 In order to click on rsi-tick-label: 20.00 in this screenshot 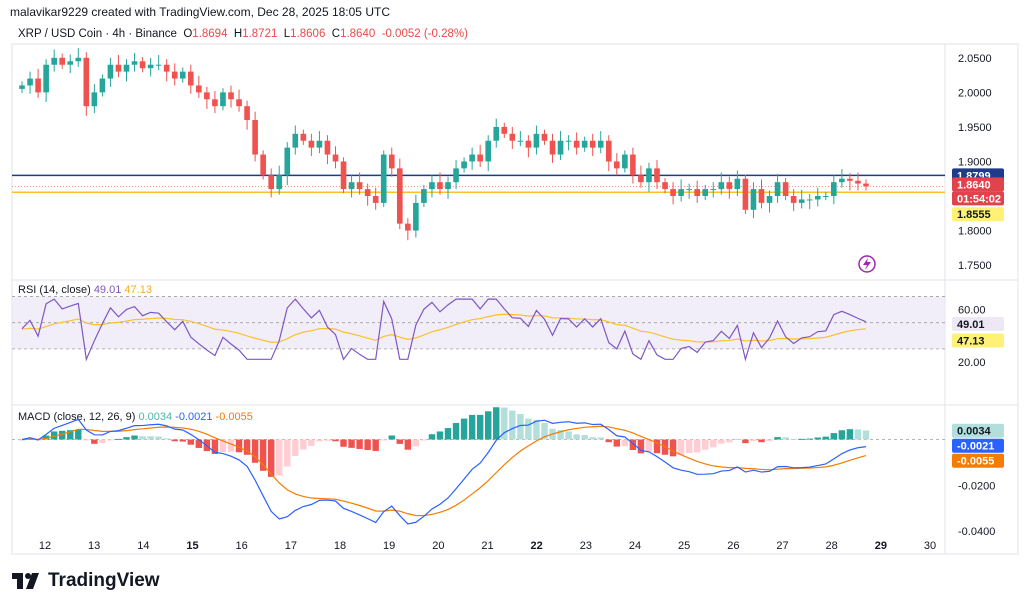, I will do `click(972, 363)`.